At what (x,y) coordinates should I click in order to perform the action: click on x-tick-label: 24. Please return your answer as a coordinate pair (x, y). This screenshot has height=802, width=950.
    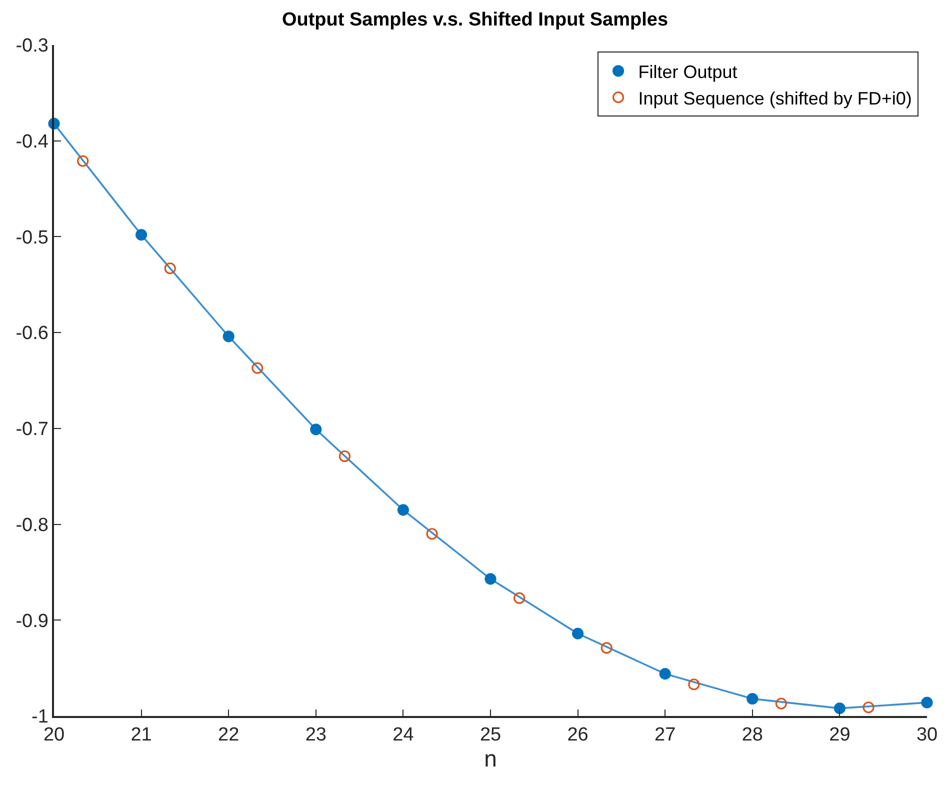
    Looking at the image, I should click on (403, 735).